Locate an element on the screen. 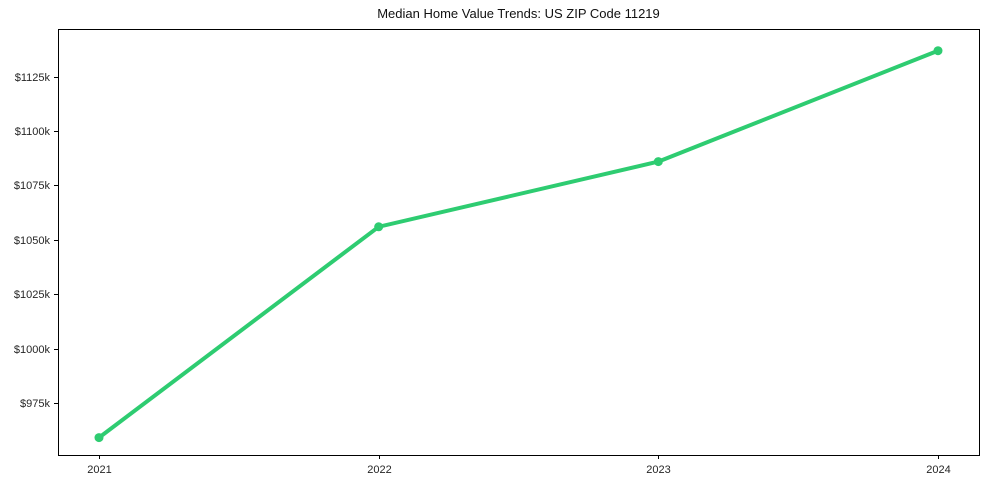 This screenshot has width=990, height=490. y-tick-label: $1050k is located at coordinates (32, 241).